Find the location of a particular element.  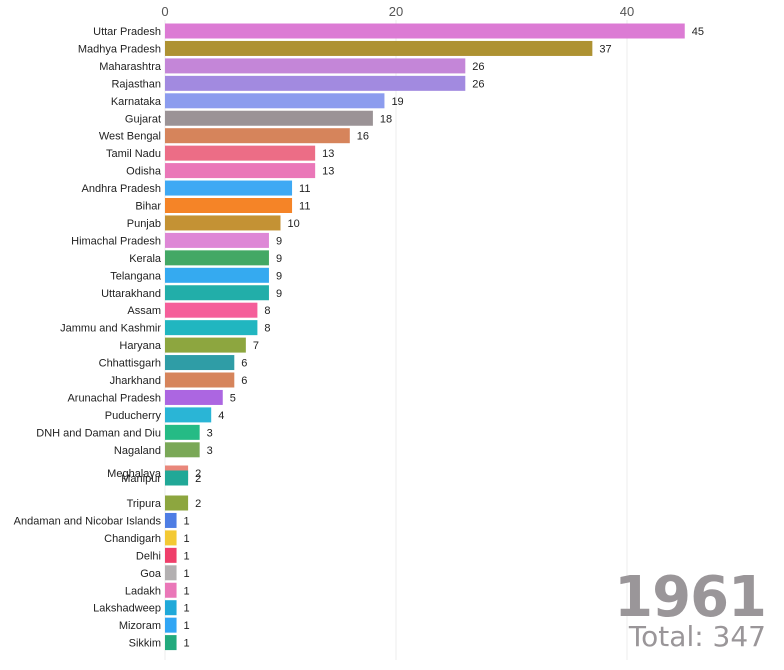

value-label: 7 is located at coordinates (256, 346).